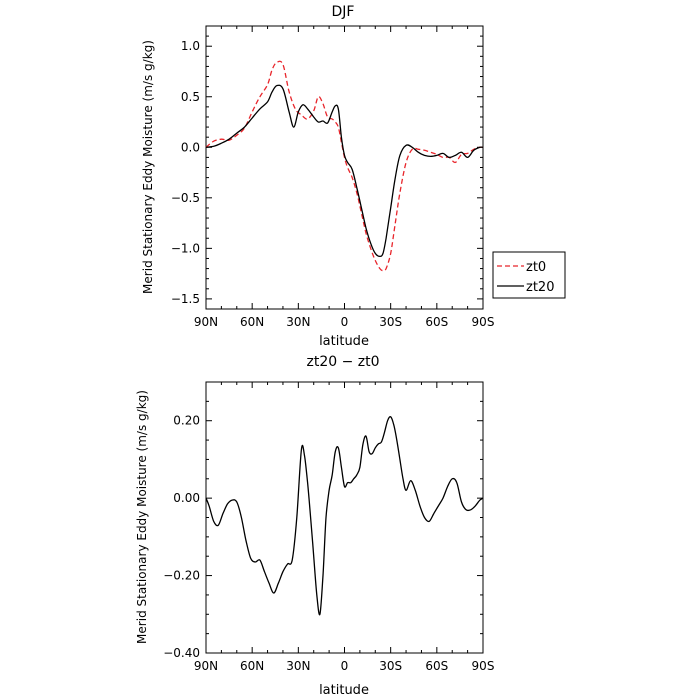 The image size is (700, 700). I want to click on chart-title: zt20 − zt0, so click(342, 362).